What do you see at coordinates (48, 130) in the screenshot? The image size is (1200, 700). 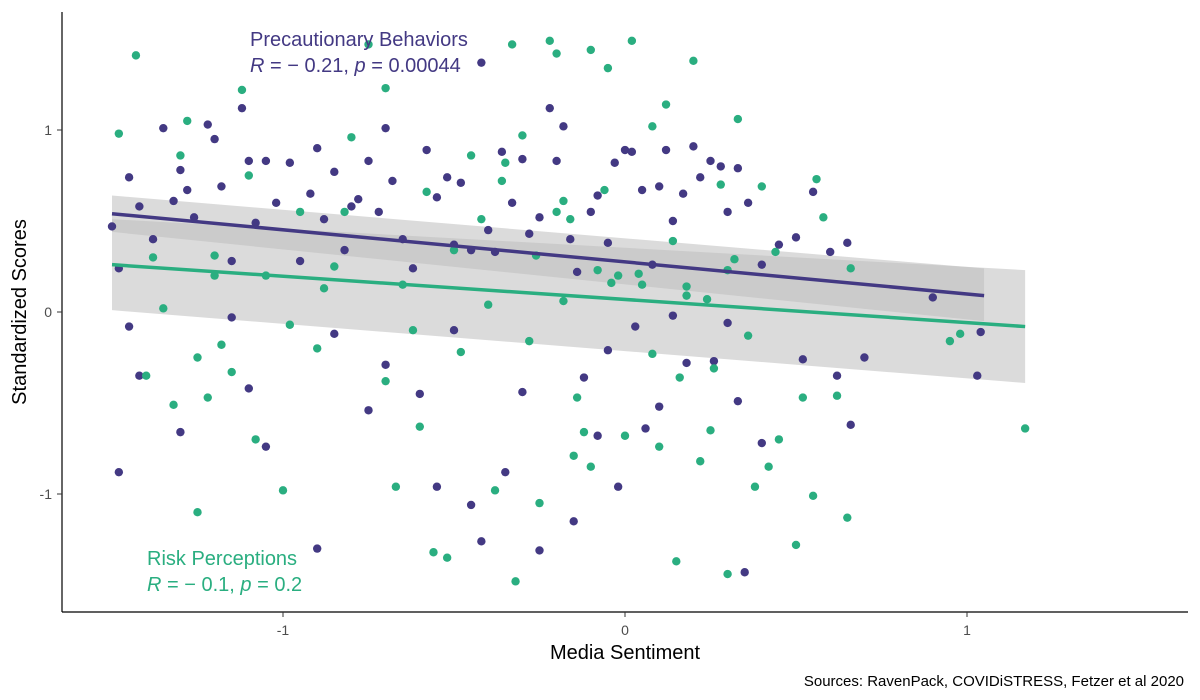 I see `y-tick-label: 1` at bounding box center [48, 130].